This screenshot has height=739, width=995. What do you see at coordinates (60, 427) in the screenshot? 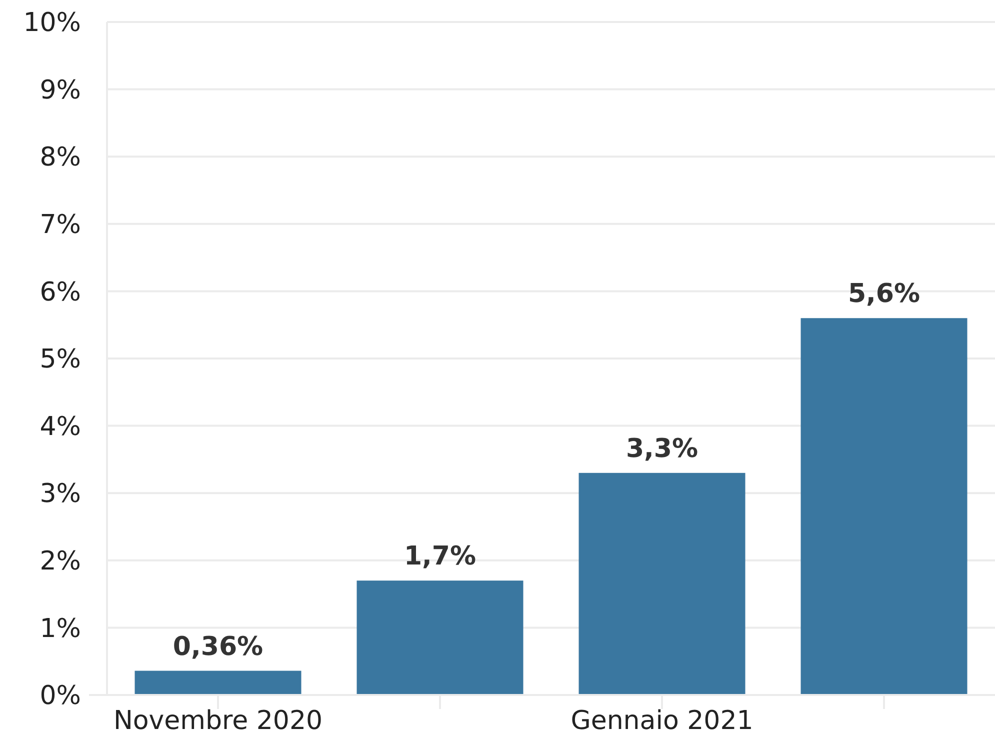
I see `y-tick-label: 4%` at bounding box center [60, 427].